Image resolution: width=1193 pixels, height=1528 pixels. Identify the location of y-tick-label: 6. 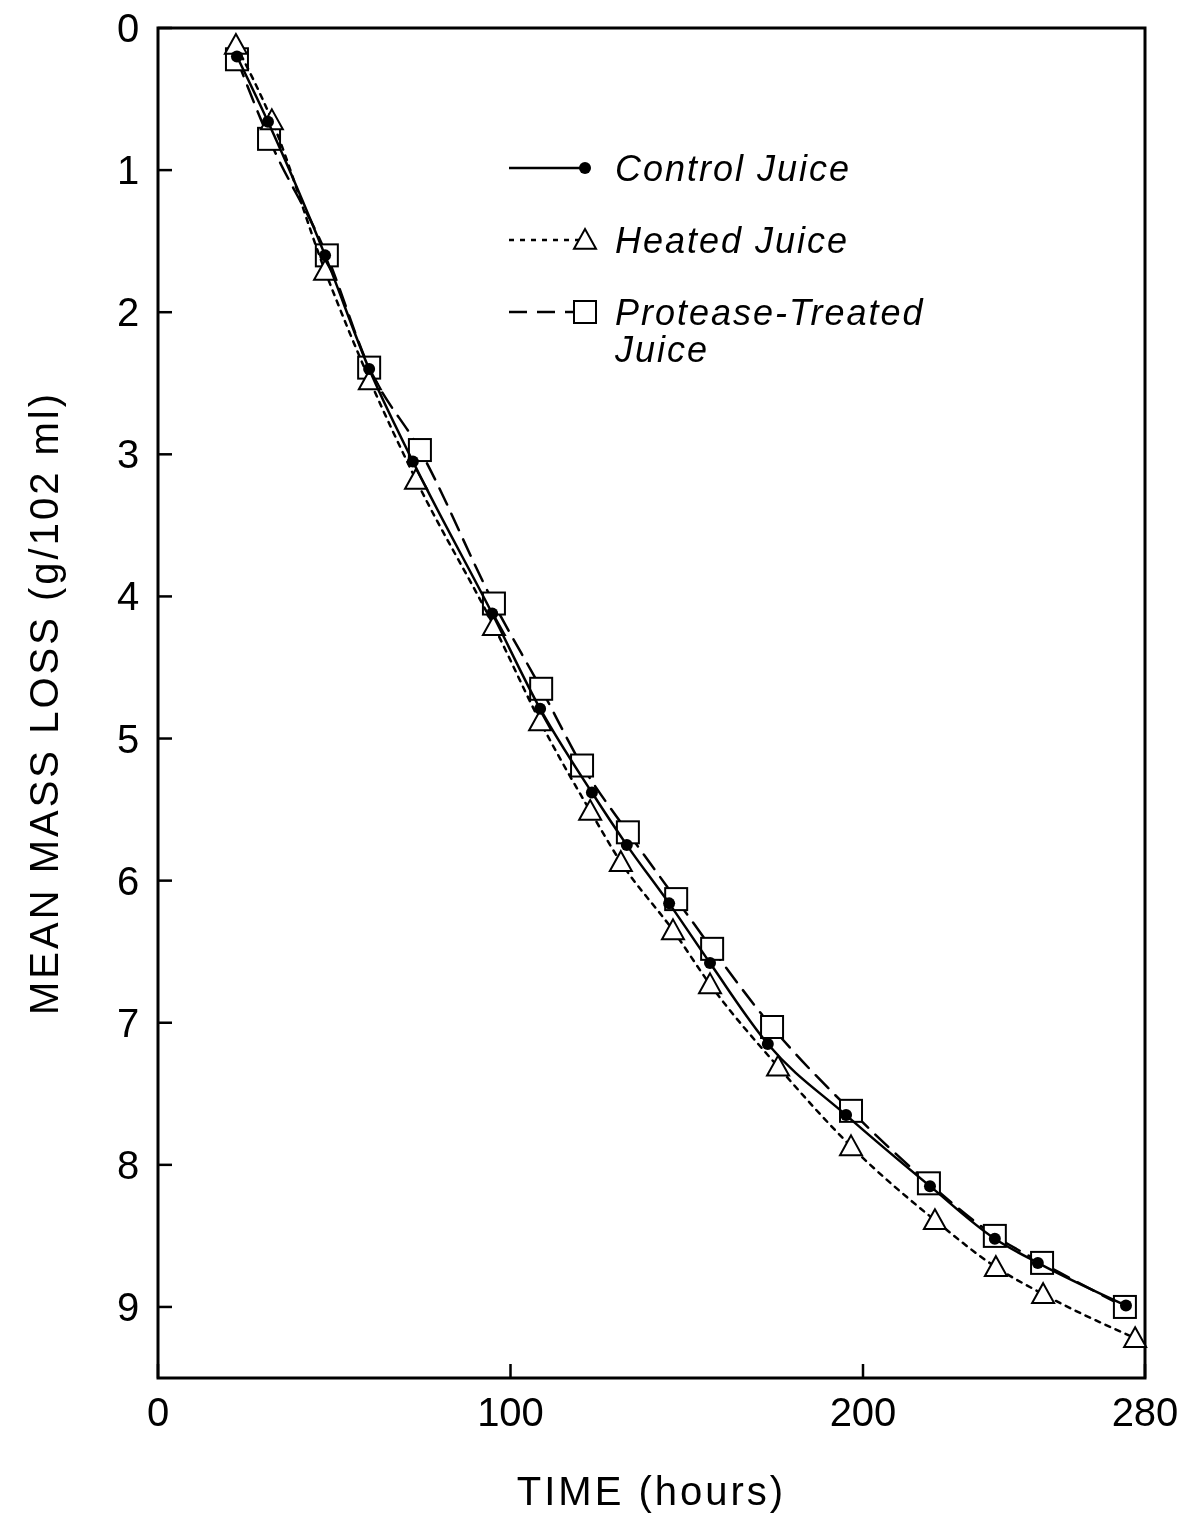
(128, 880).